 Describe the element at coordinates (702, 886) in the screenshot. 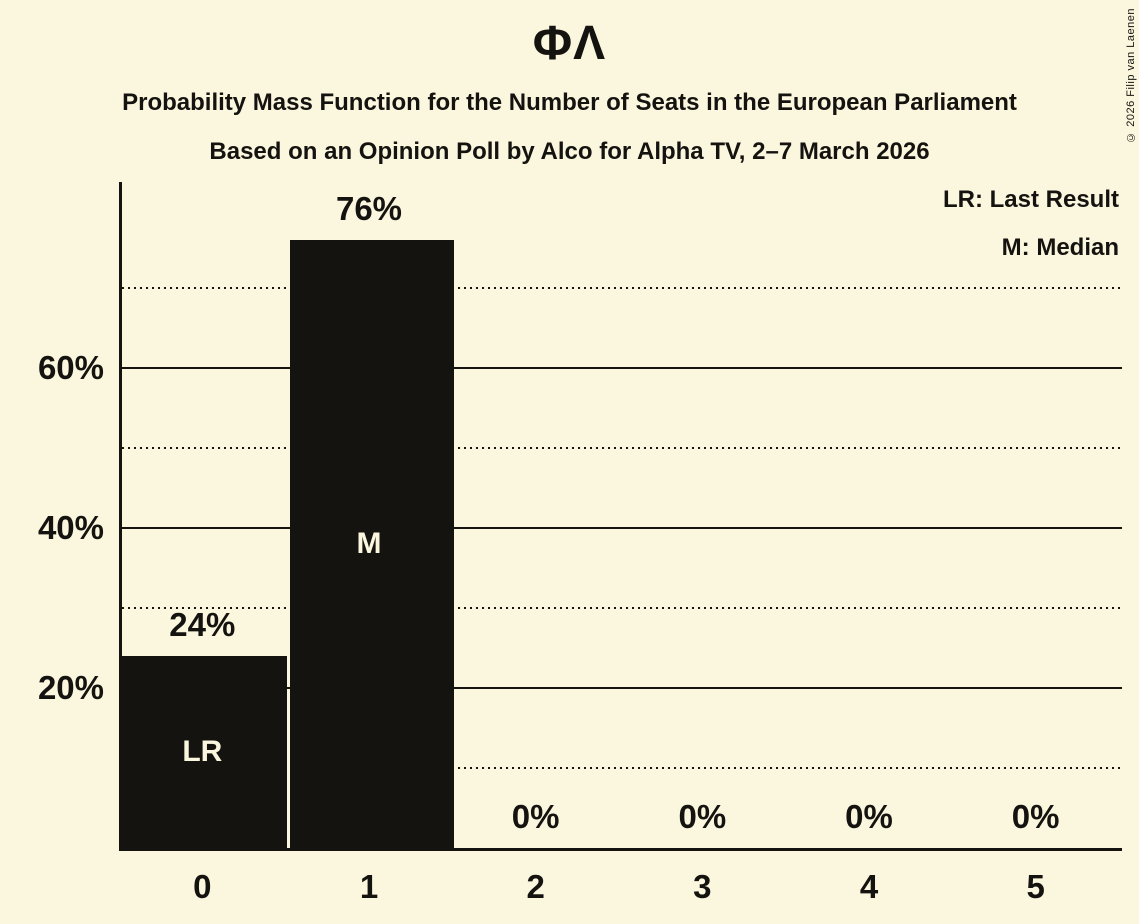

I see `x-tick-label-3: 3` at that location.